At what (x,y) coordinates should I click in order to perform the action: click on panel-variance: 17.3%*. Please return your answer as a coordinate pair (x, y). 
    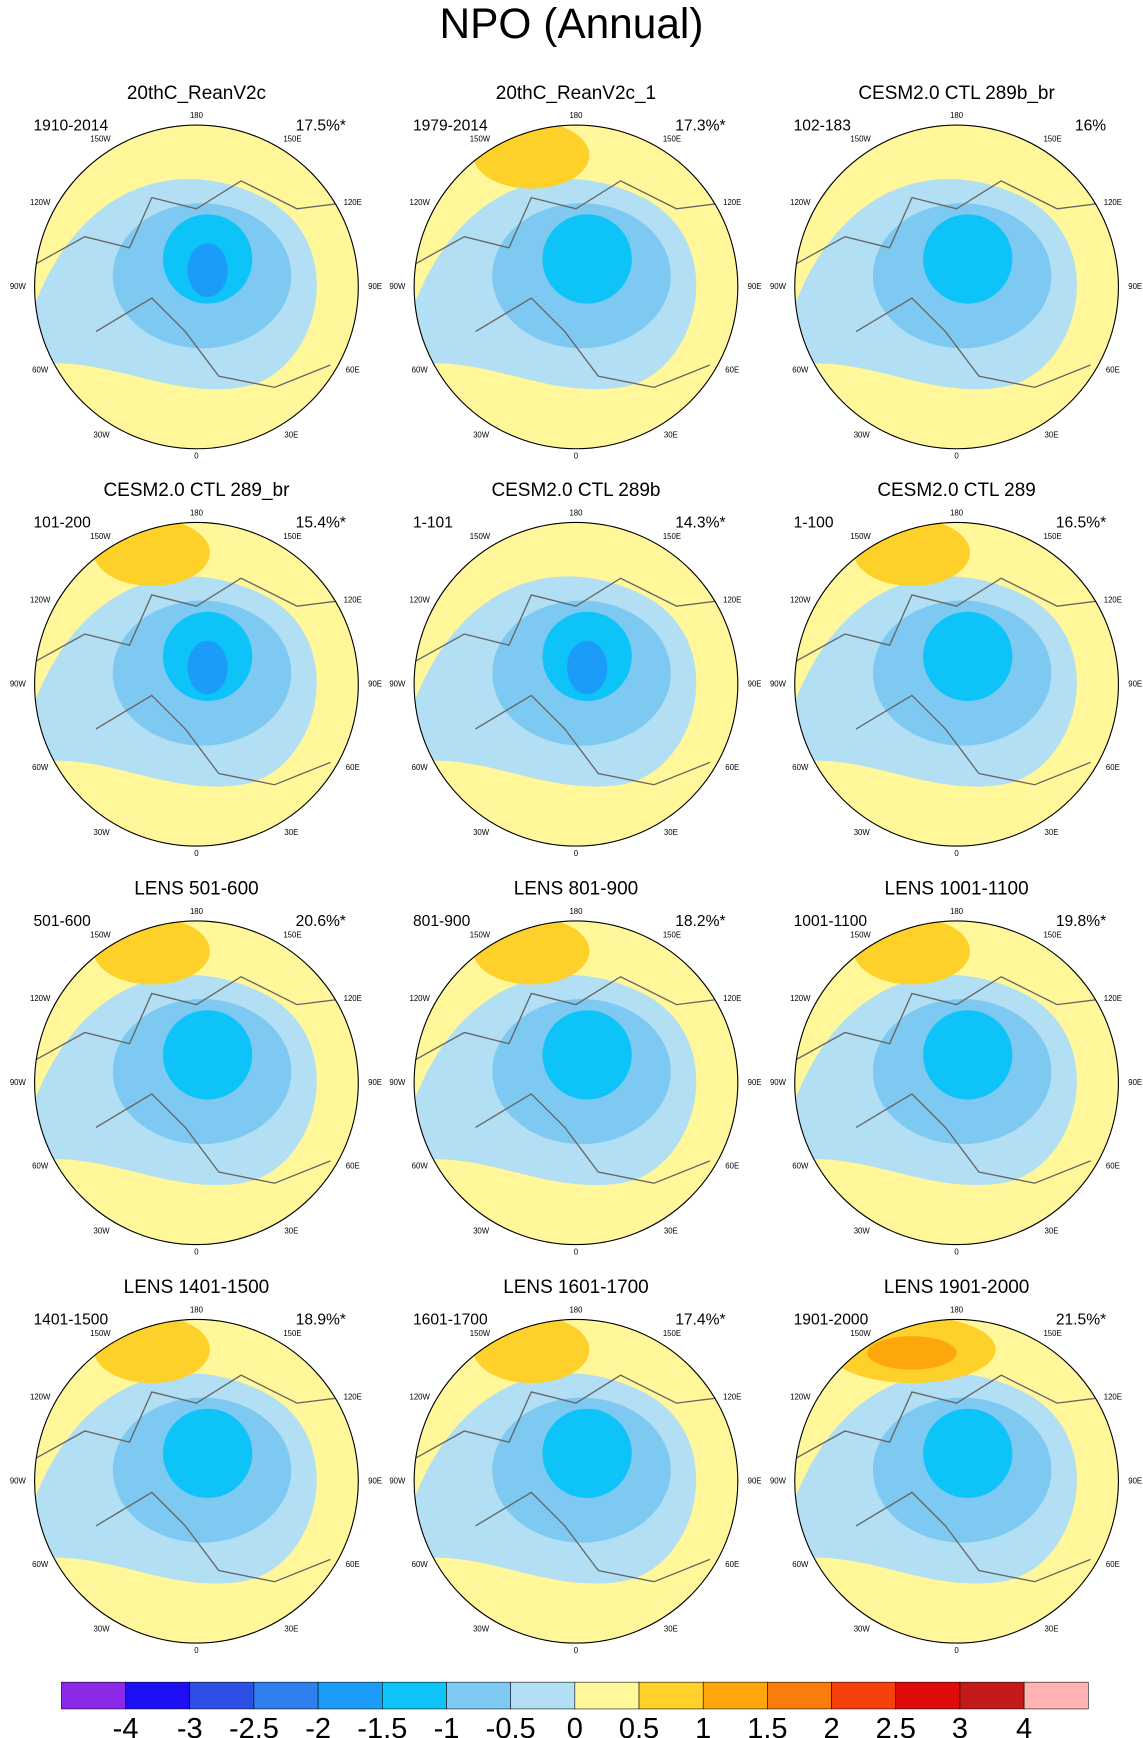
    Looking at the image, I should click on (700, 125).